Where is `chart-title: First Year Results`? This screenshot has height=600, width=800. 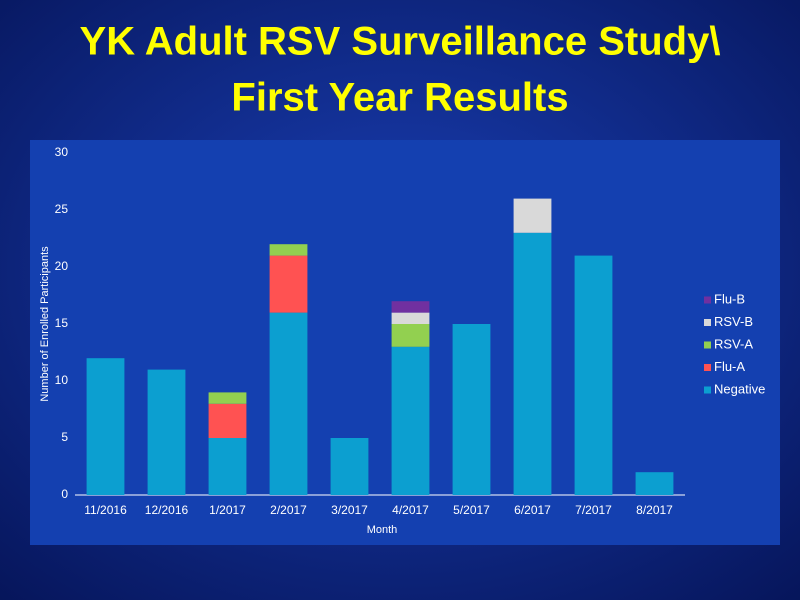 chart-title: First Year Results is located at coordinates (399, 98).